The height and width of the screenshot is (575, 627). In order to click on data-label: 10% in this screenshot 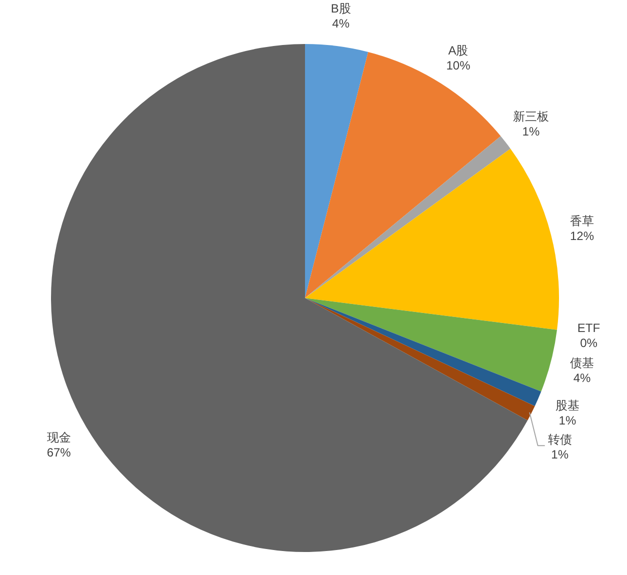, I will do `click(458, 65)`.